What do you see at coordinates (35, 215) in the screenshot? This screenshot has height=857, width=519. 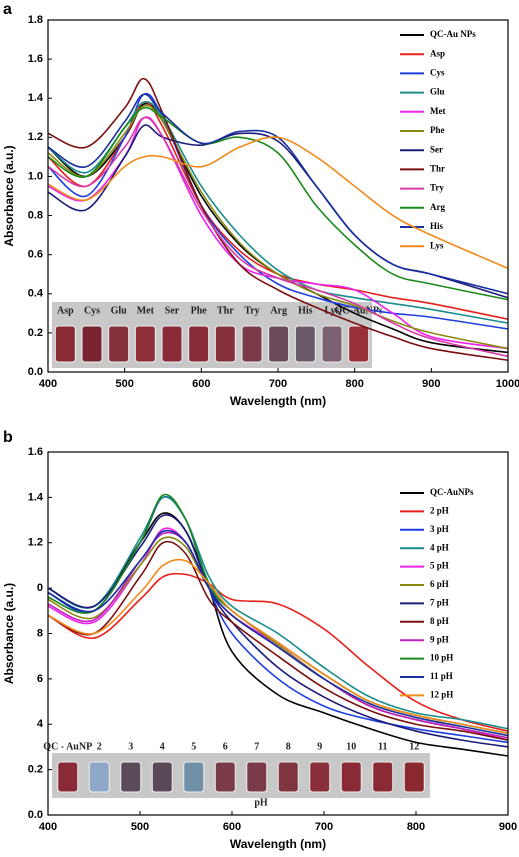 I see `y-tick-label: 0.8` at bounding box center [35, 215].